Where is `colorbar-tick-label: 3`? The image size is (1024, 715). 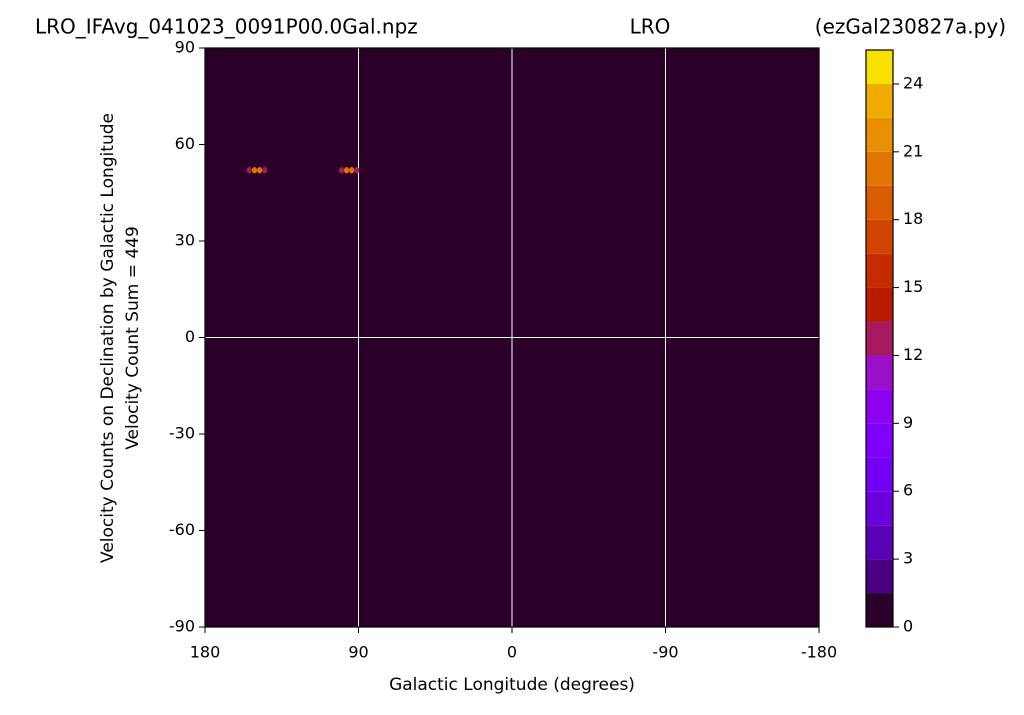
colorbar-tick-label: 3 is located at coordinates (908, 558).